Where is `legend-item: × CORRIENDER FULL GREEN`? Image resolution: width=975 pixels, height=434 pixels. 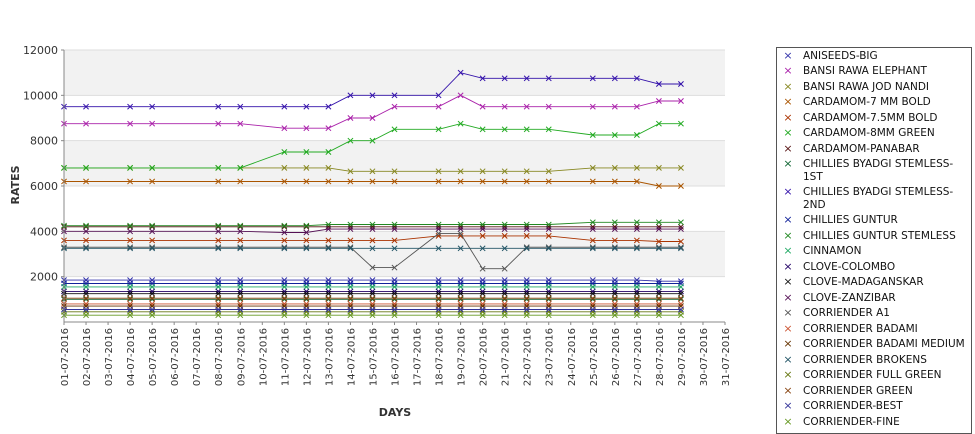
legend-item: × CORRIENDER FULL GREEN is located at coordinates (874, 376).